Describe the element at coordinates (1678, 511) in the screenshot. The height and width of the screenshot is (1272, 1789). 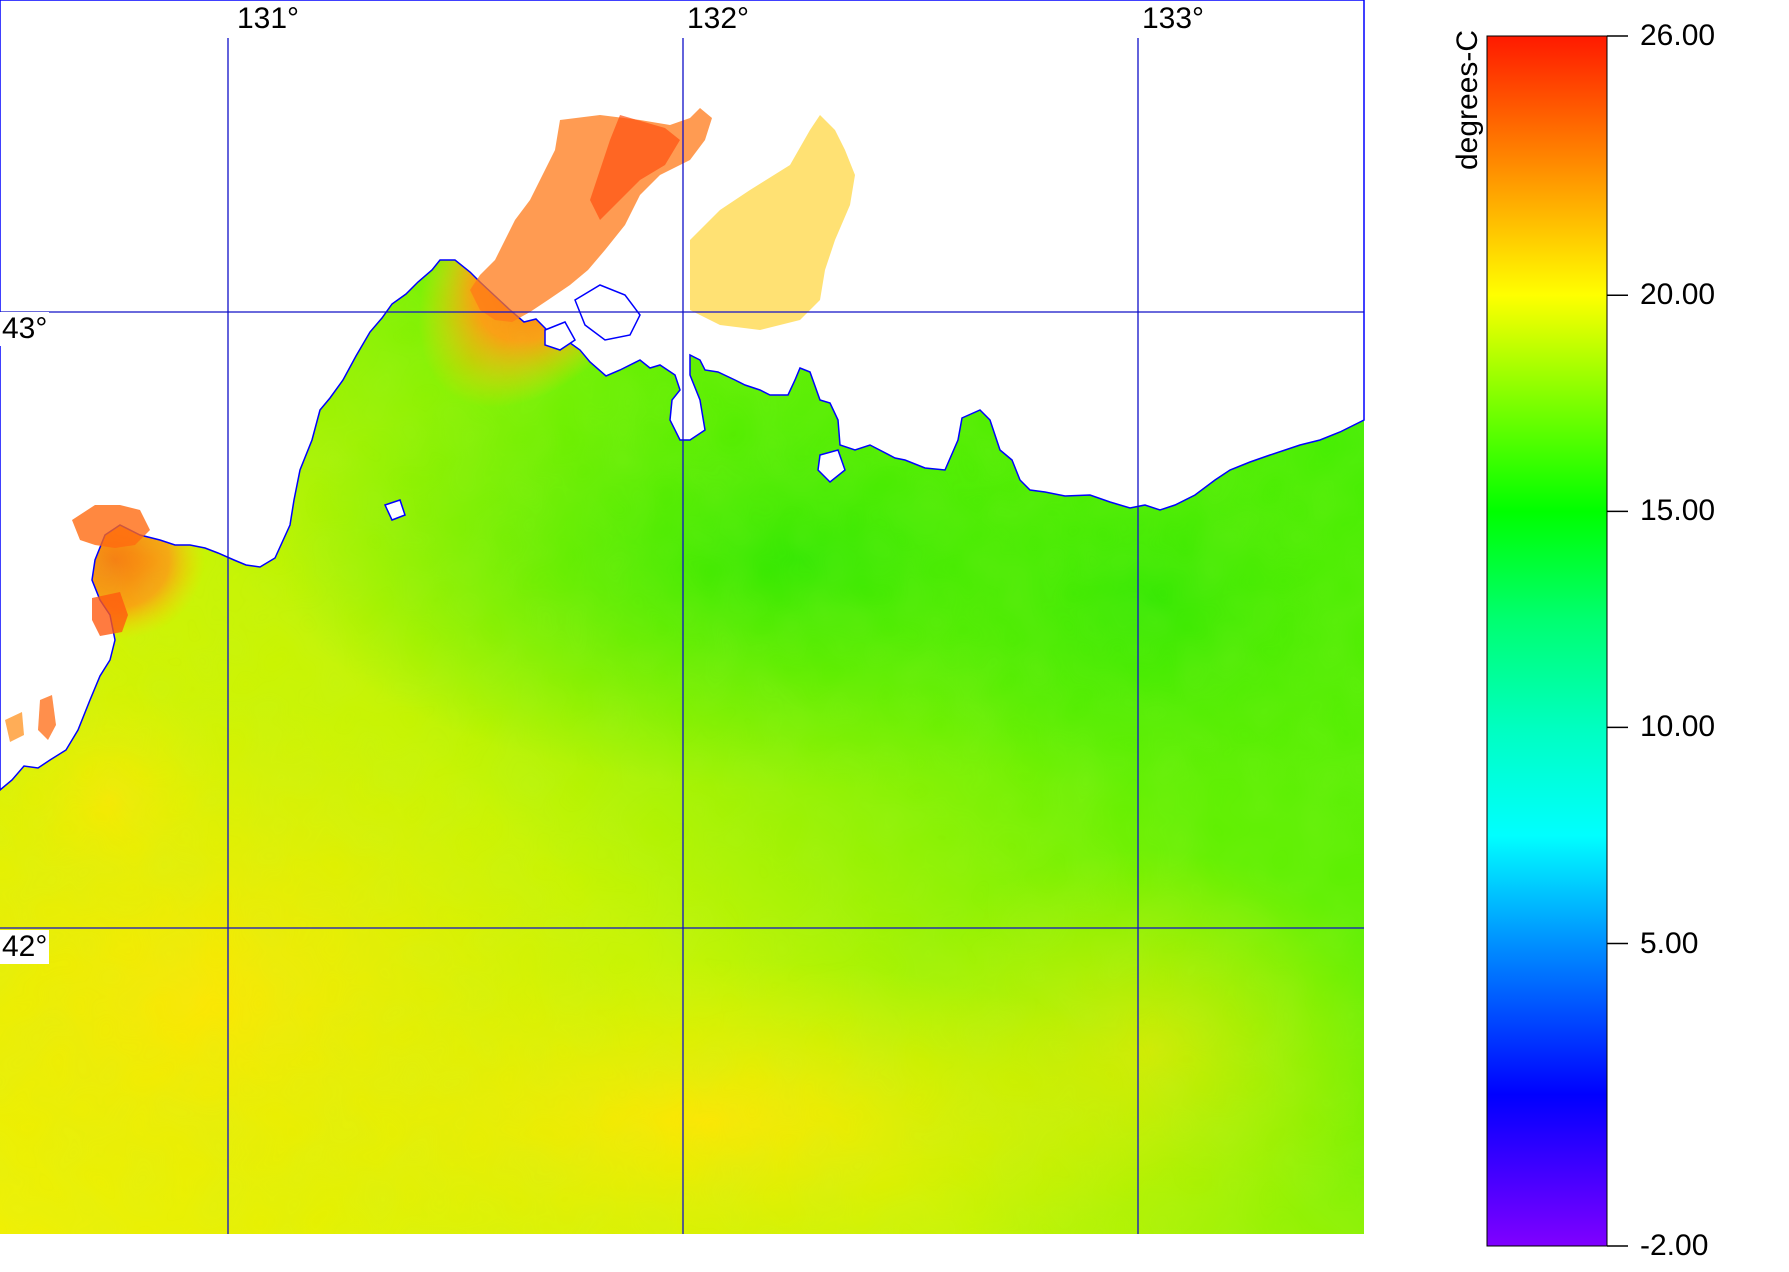
I see `colorbar-tick-label: 15.00` at that location.